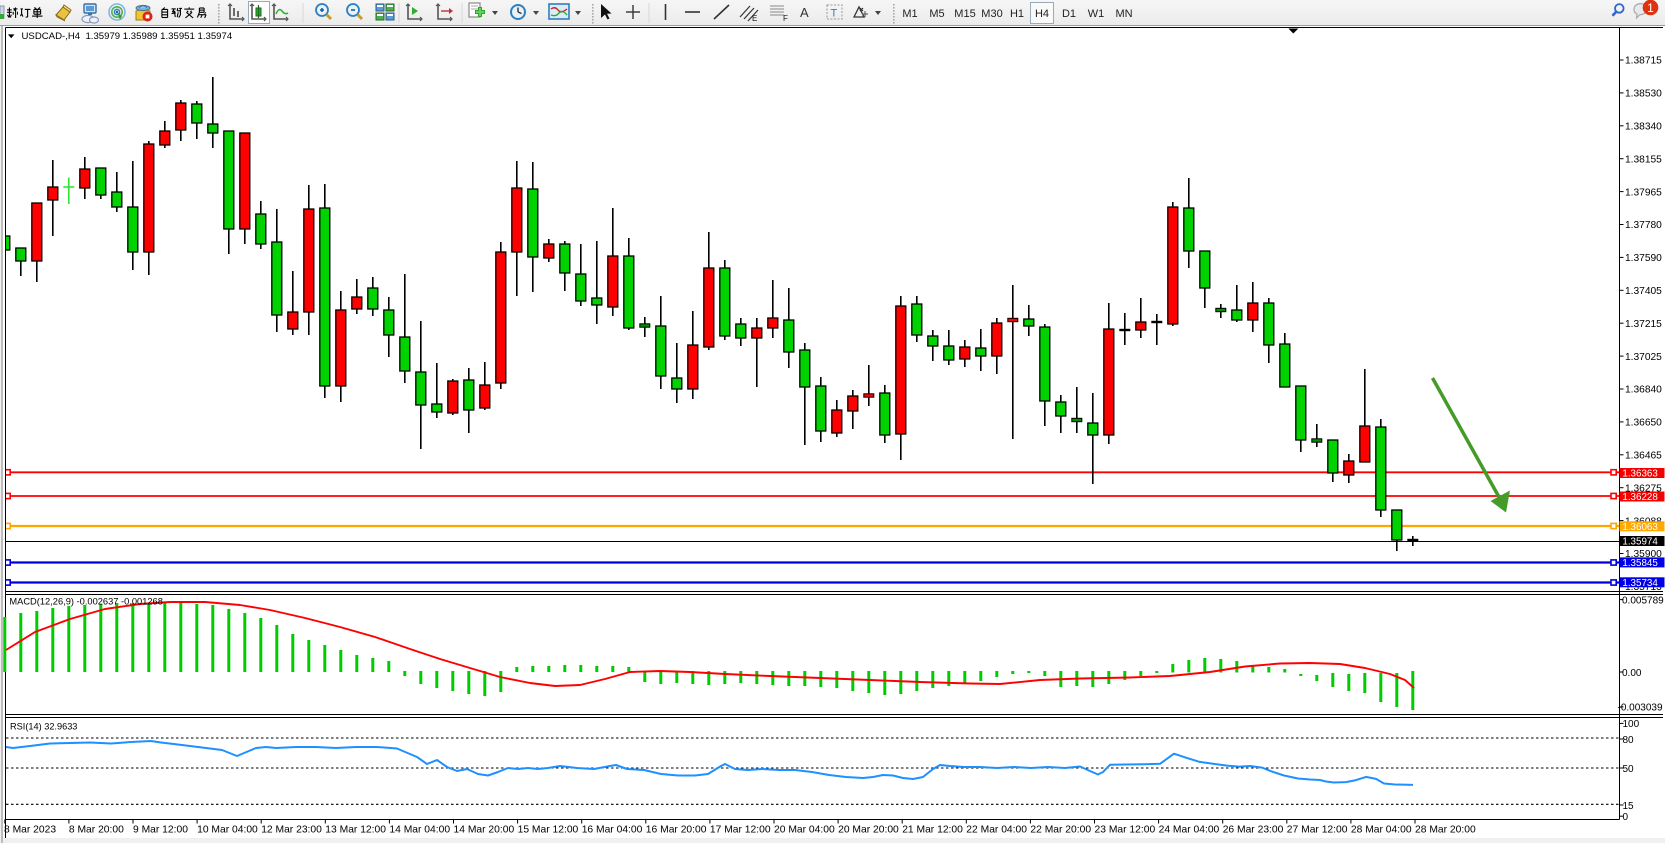 The height and width of the screenshot is (843, 1665). Describe the element at coordinates (1640, 527) in the screenshot. I see `svg-text: 1.36063` at that location.